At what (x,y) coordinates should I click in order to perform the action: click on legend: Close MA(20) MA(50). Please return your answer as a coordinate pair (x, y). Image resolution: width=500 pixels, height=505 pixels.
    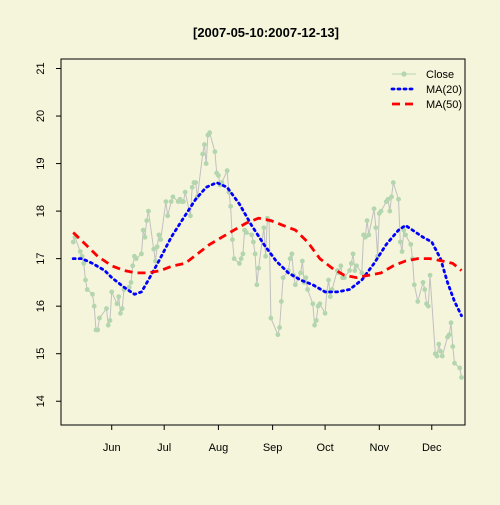
    Looking at the image, I should click on (426, 90).